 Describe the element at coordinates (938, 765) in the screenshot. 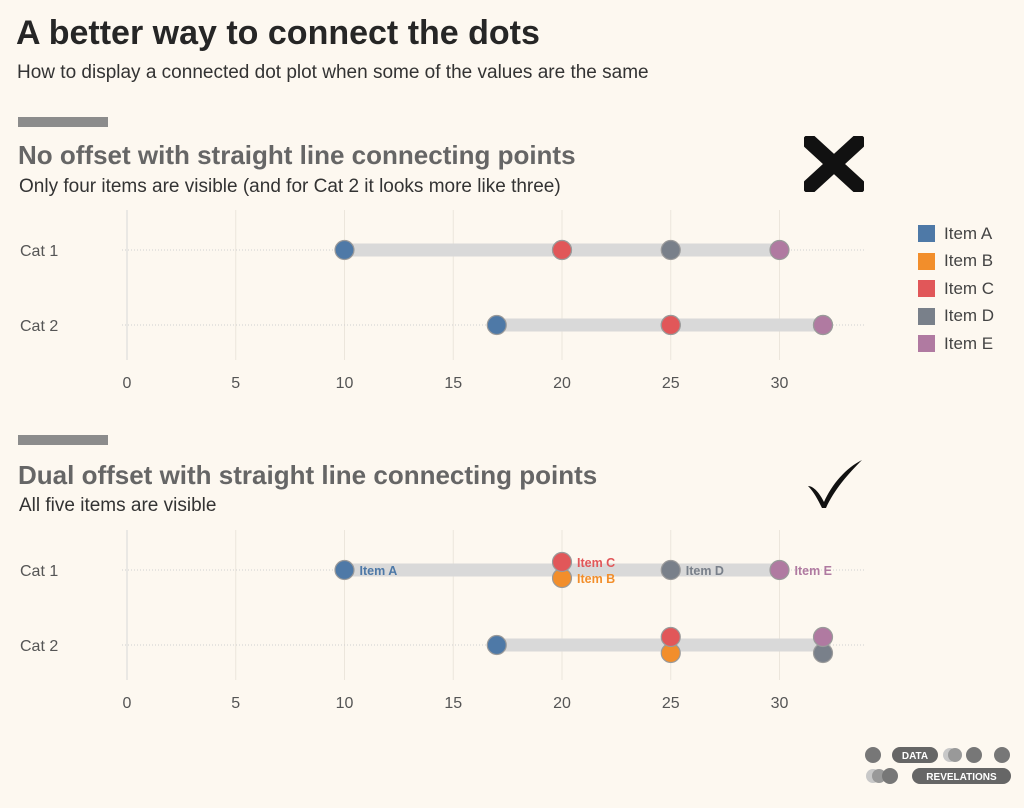

I see `data-revelations-logo: DATA REVELATIONS` at that location.